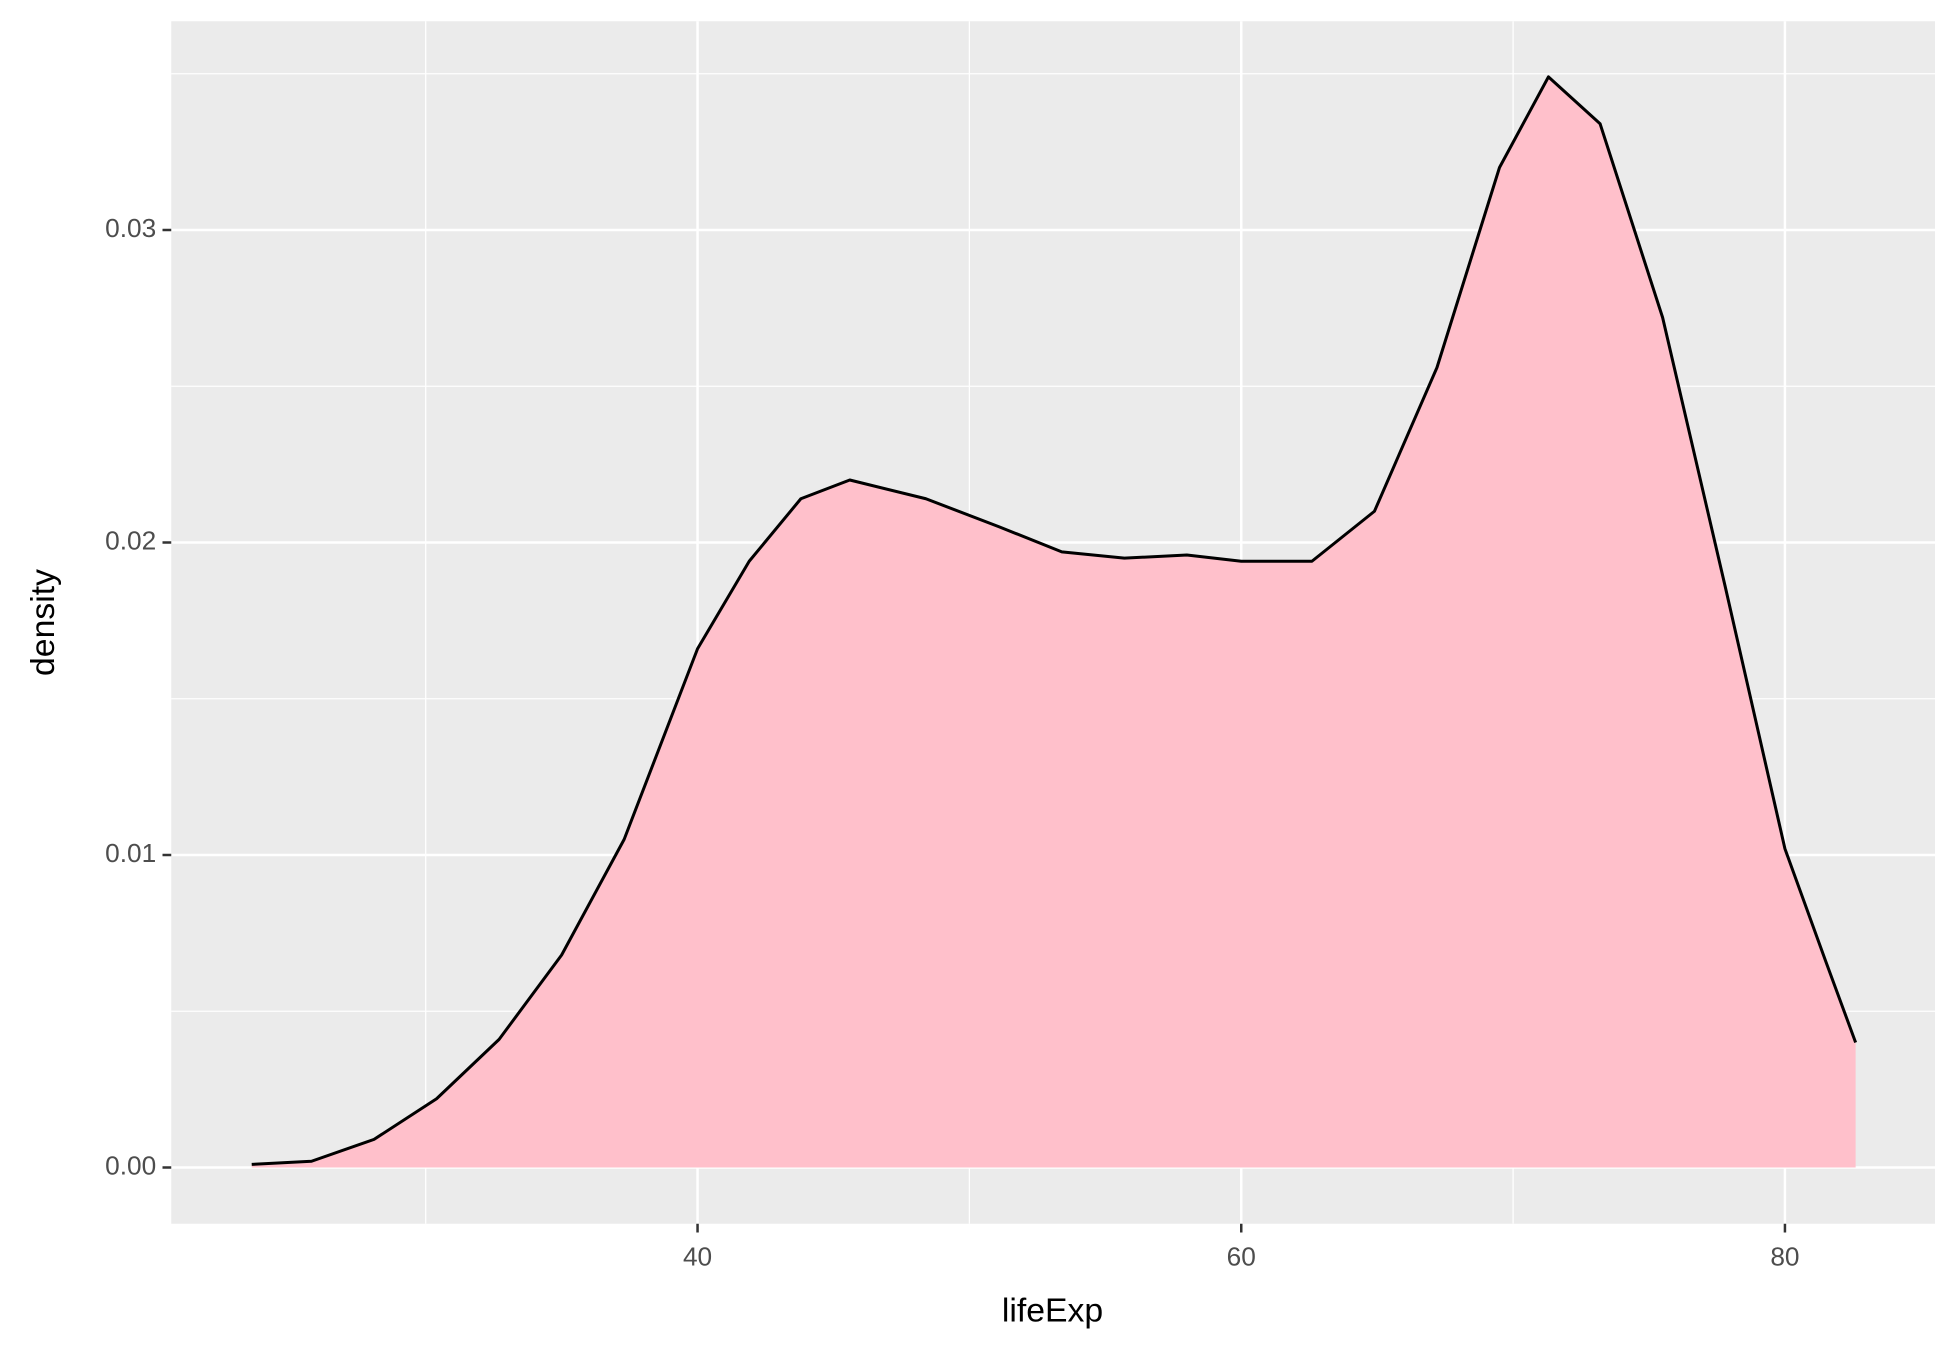 The width and height of the screenshot is (1950, 1349). I want to click on y-tick-label: 0.01, so click(130, 853).